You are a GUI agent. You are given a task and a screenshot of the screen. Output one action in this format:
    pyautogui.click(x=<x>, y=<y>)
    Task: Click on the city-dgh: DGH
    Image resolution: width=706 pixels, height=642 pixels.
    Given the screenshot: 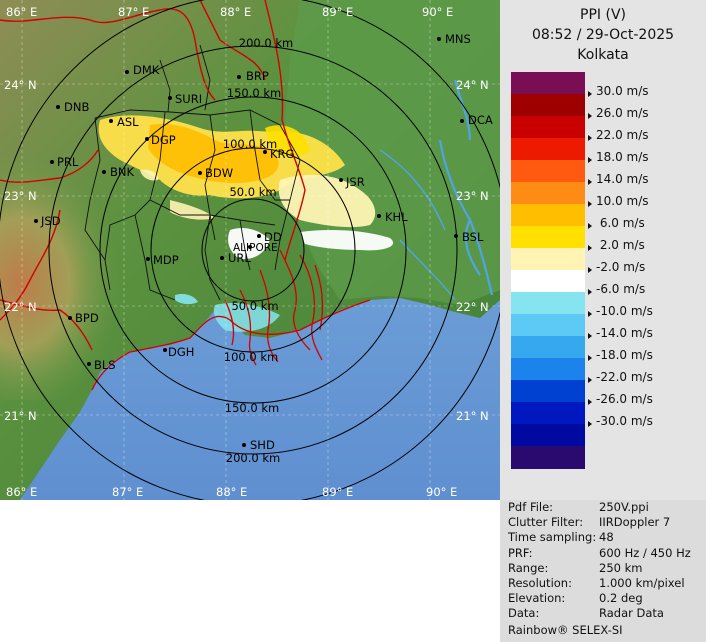 What is the action you would take?
    pyautogui.click(x=178, y=352)
    